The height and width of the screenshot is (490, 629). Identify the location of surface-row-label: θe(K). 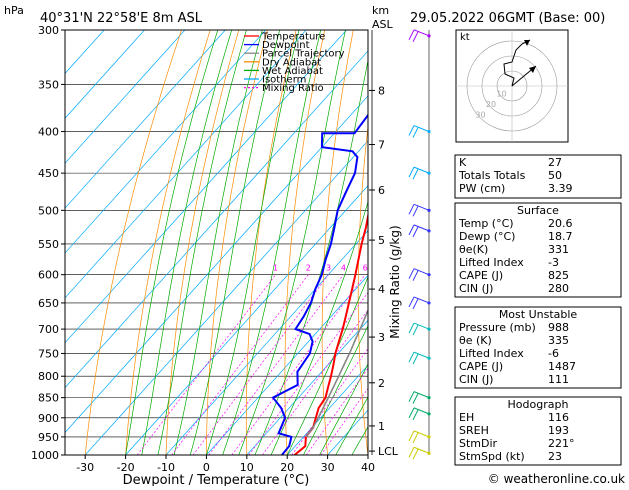
(473, 249).